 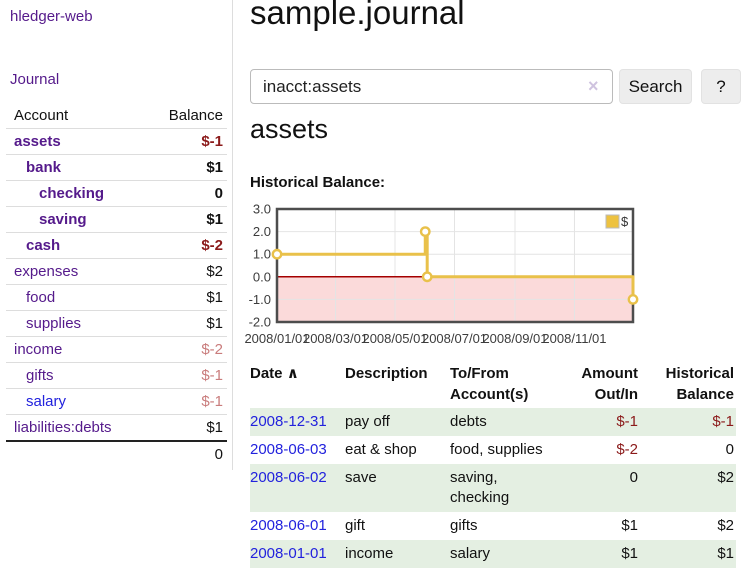 I want to click on transaction-row: 2008-12-31 pay off debts $-1 $-1, so click(x=493, y=422).